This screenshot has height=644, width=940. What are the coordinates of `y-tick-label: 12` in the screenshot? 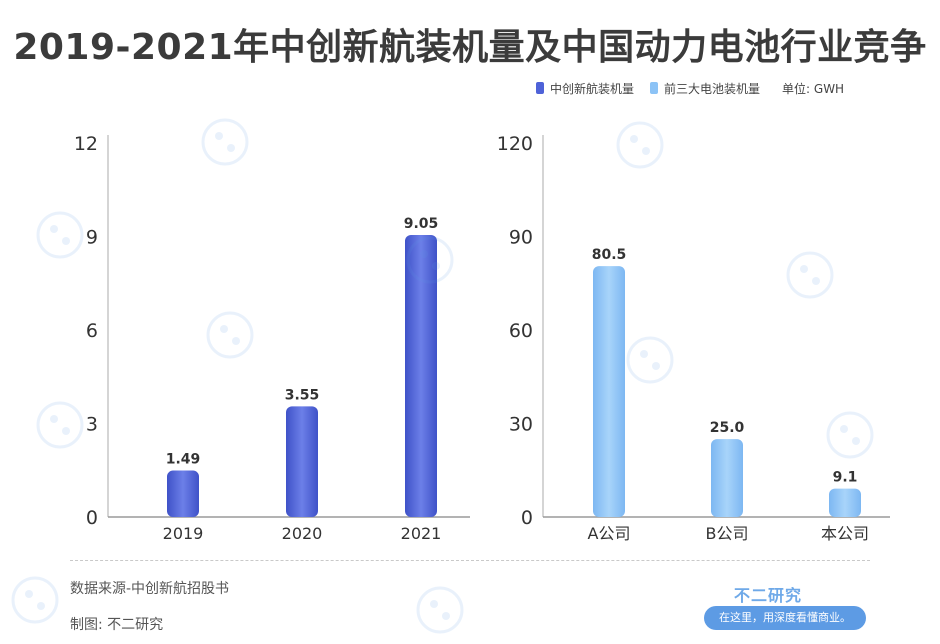 It's located at (86, 144).